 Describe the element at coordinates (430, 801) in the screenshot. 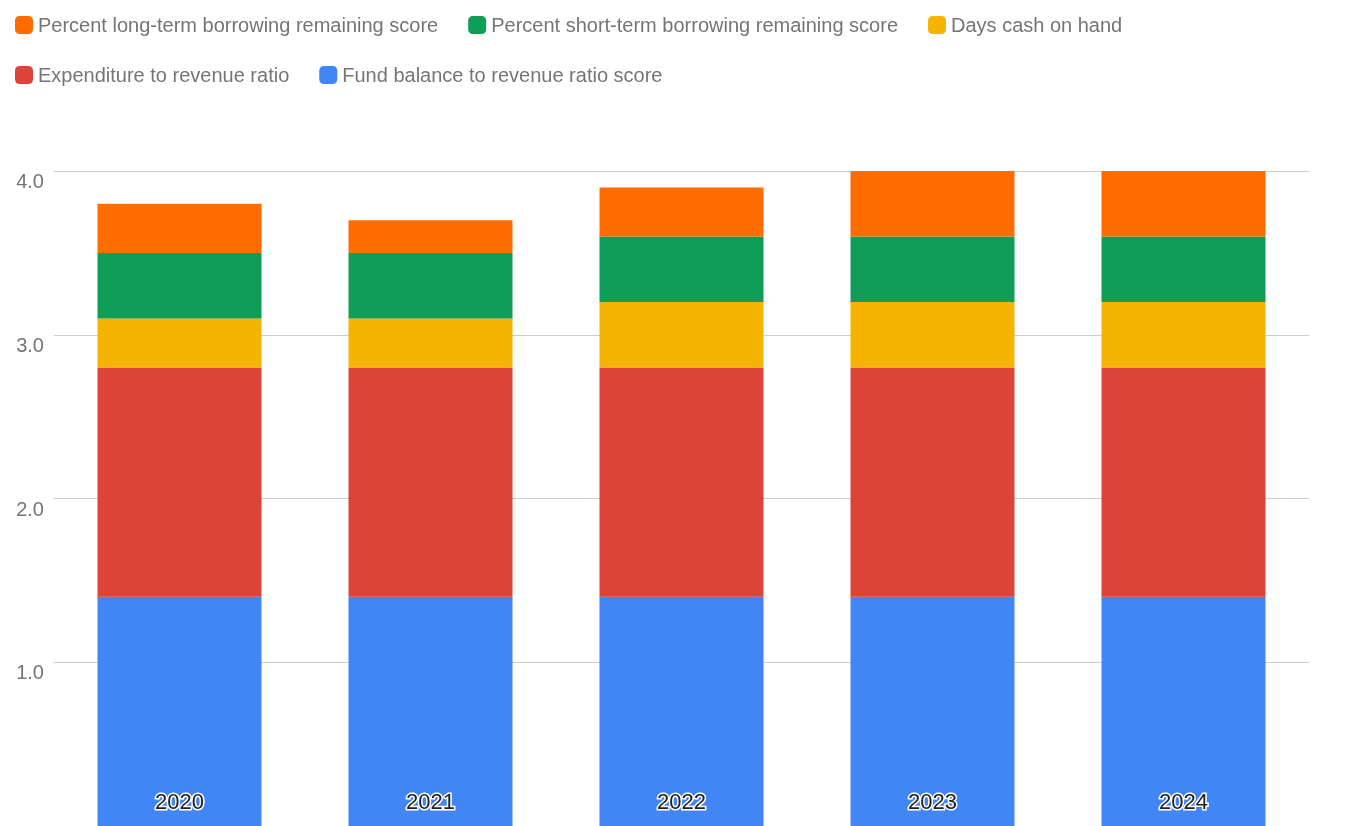

I see `x-tick-label: 2021` at that location.